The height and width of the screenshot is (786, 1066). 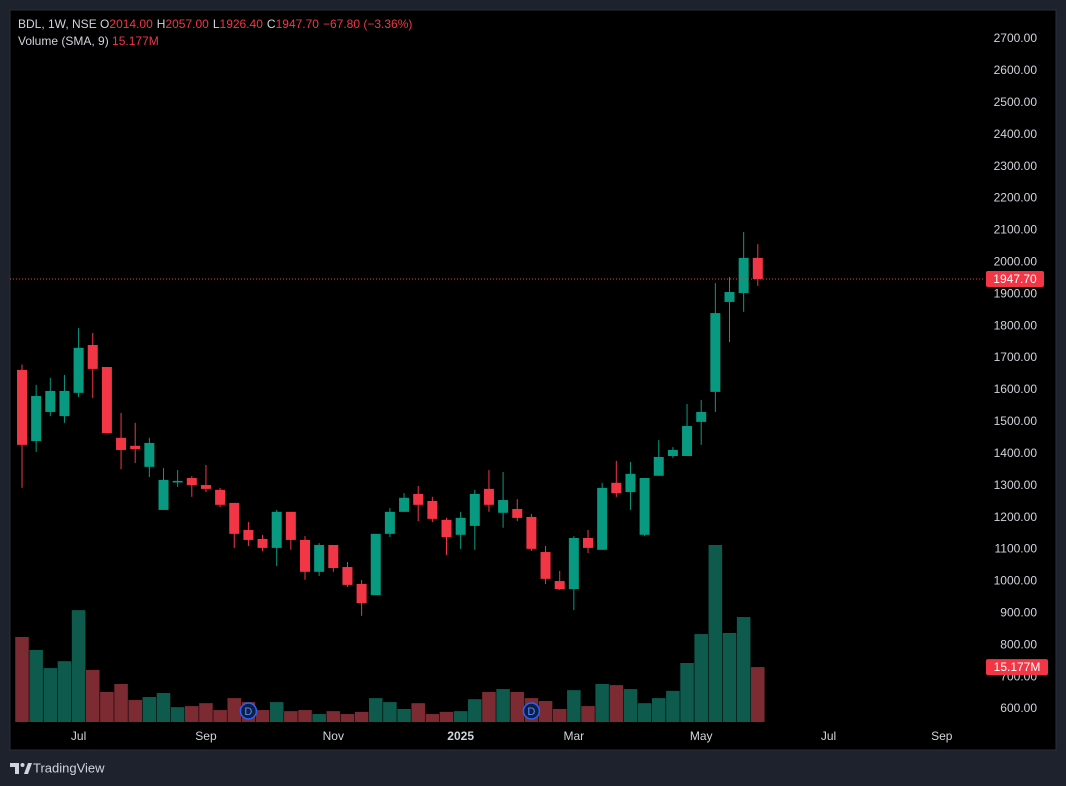 I want to click on watermark: TradingView, so click(x=69, y=767).